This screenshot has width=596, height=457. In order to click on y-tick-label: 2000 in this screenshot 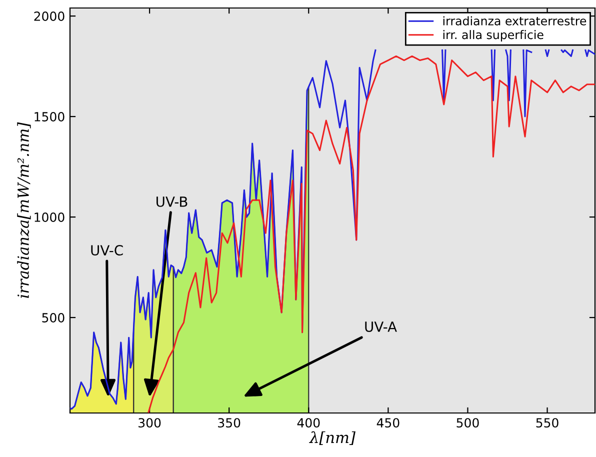, I will do `click(49, 16)`.